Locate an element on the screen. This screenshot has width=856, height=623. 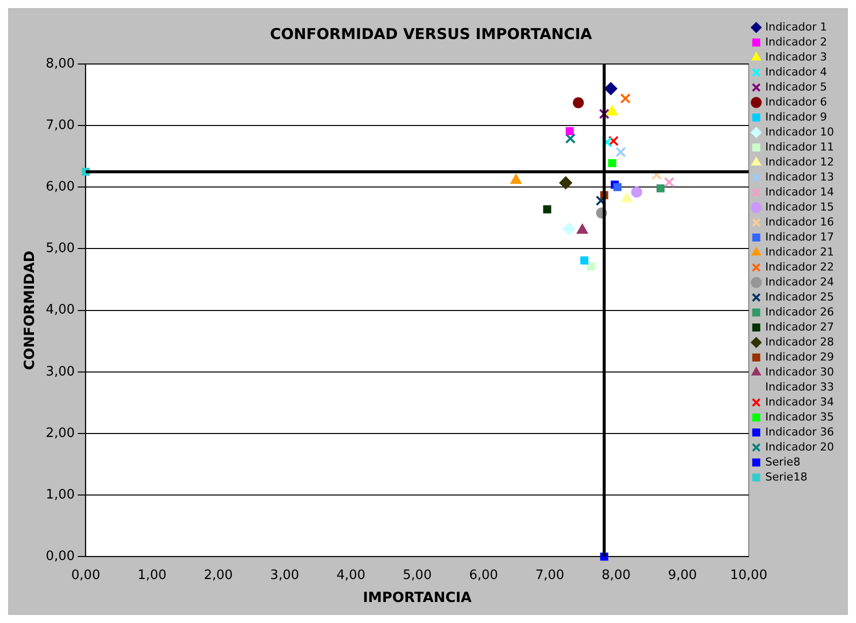
legend-label: Indicador 29 is located at coordinates (799, 357).